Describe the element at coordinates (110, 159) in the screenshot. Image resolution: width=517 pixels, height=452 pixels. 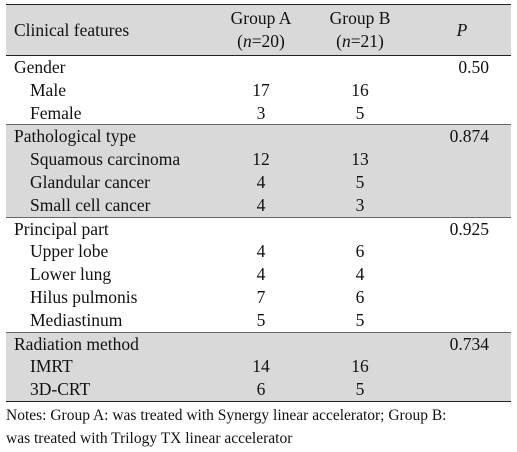
I see `row-label: Squamous carcinoma` at that location.